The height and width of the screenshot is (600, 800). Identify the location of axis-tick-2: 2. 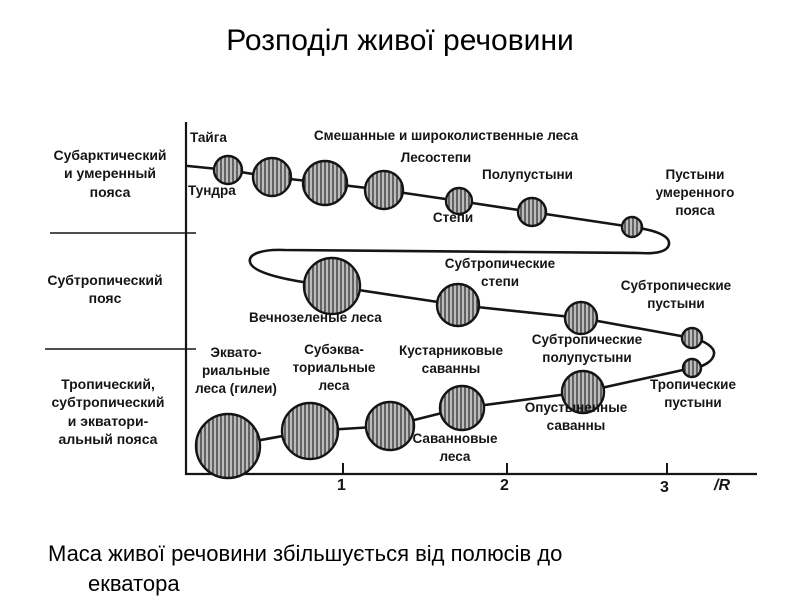
(504, 485).